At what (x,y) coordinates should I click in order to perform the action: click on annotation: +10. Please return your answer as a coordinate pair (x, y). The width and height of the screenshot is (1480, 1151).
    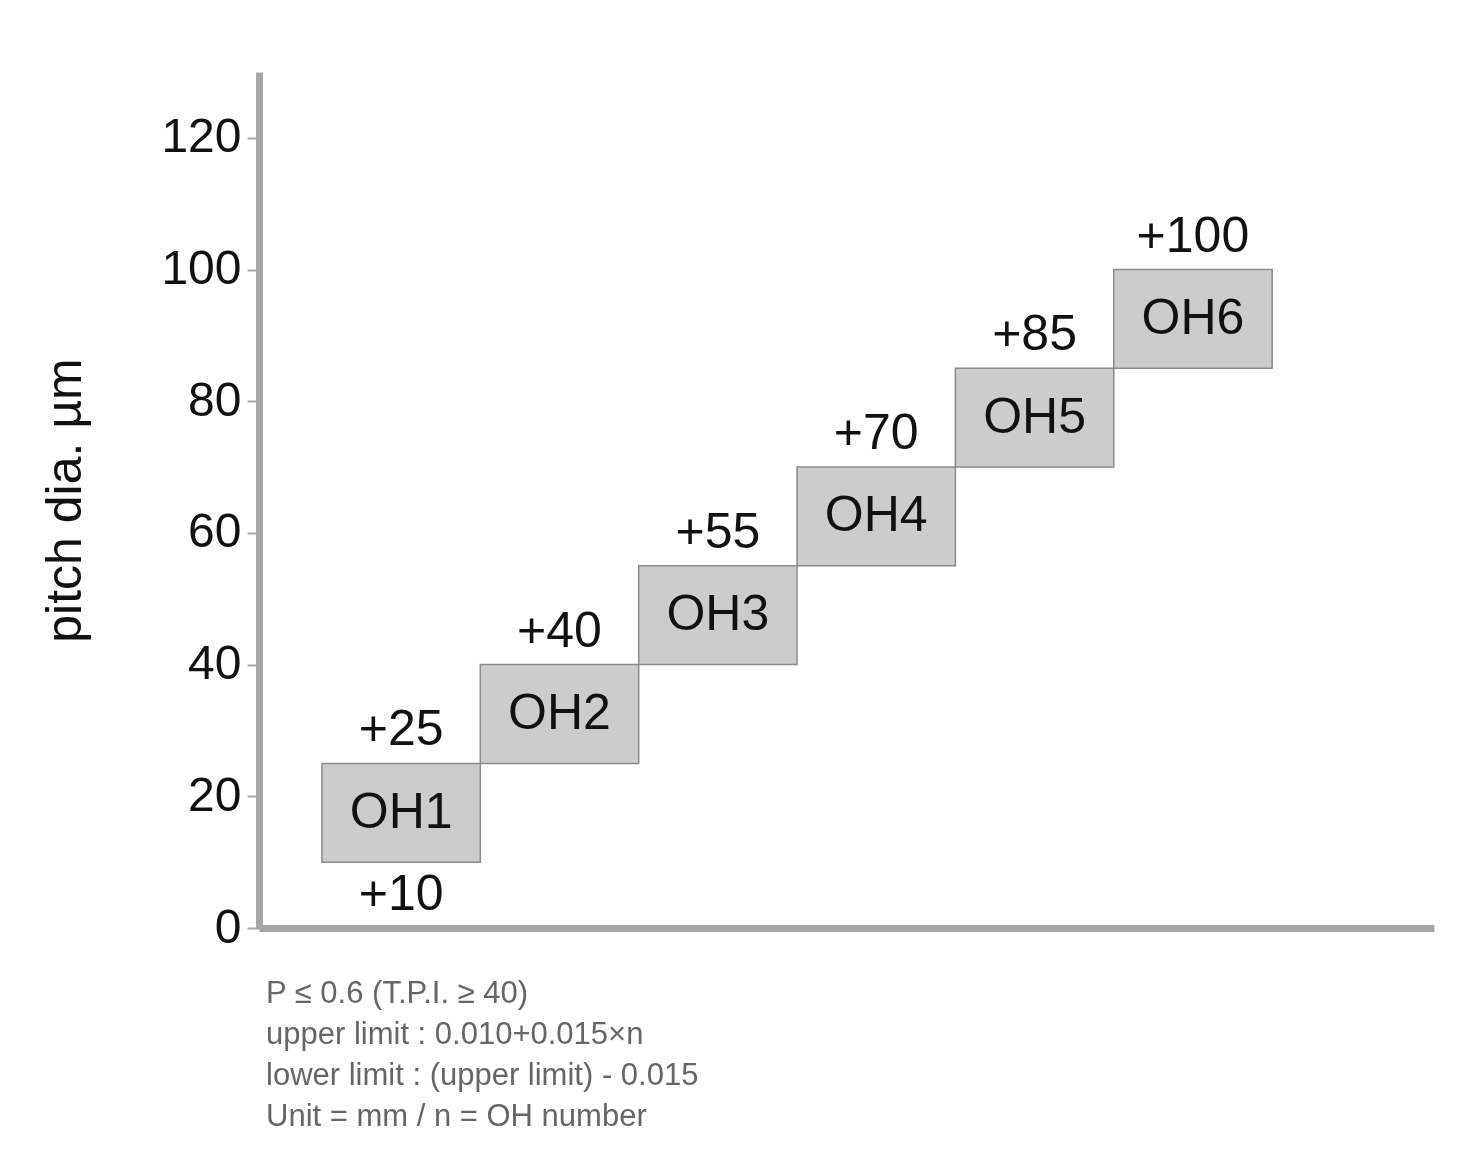
    Looking at the image, I should click on (401, 893).